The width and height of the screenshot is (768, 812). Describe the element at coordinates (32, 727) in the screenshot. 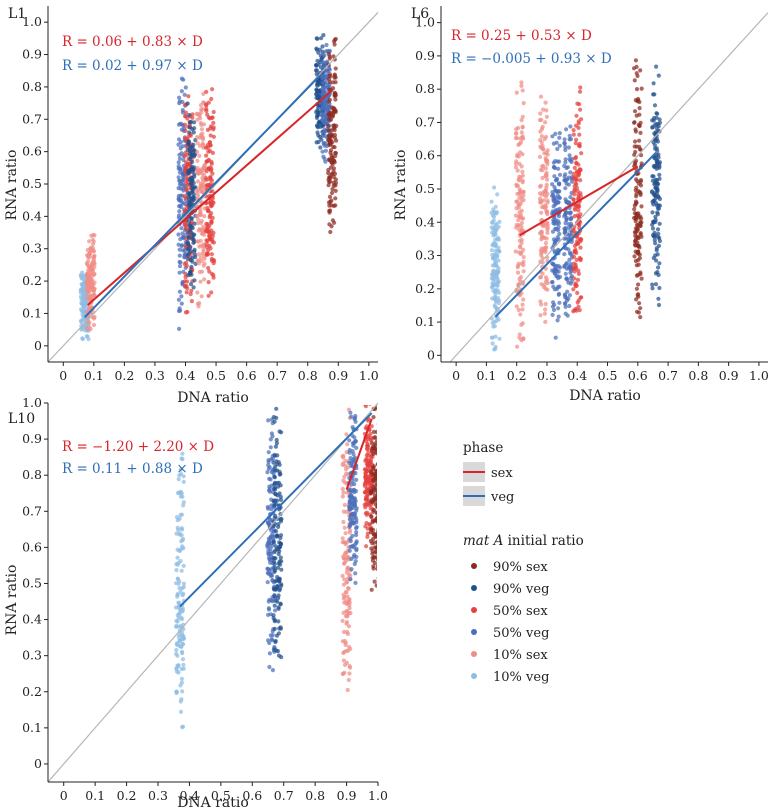

I see `y-tick-label: 0.1` at that location.